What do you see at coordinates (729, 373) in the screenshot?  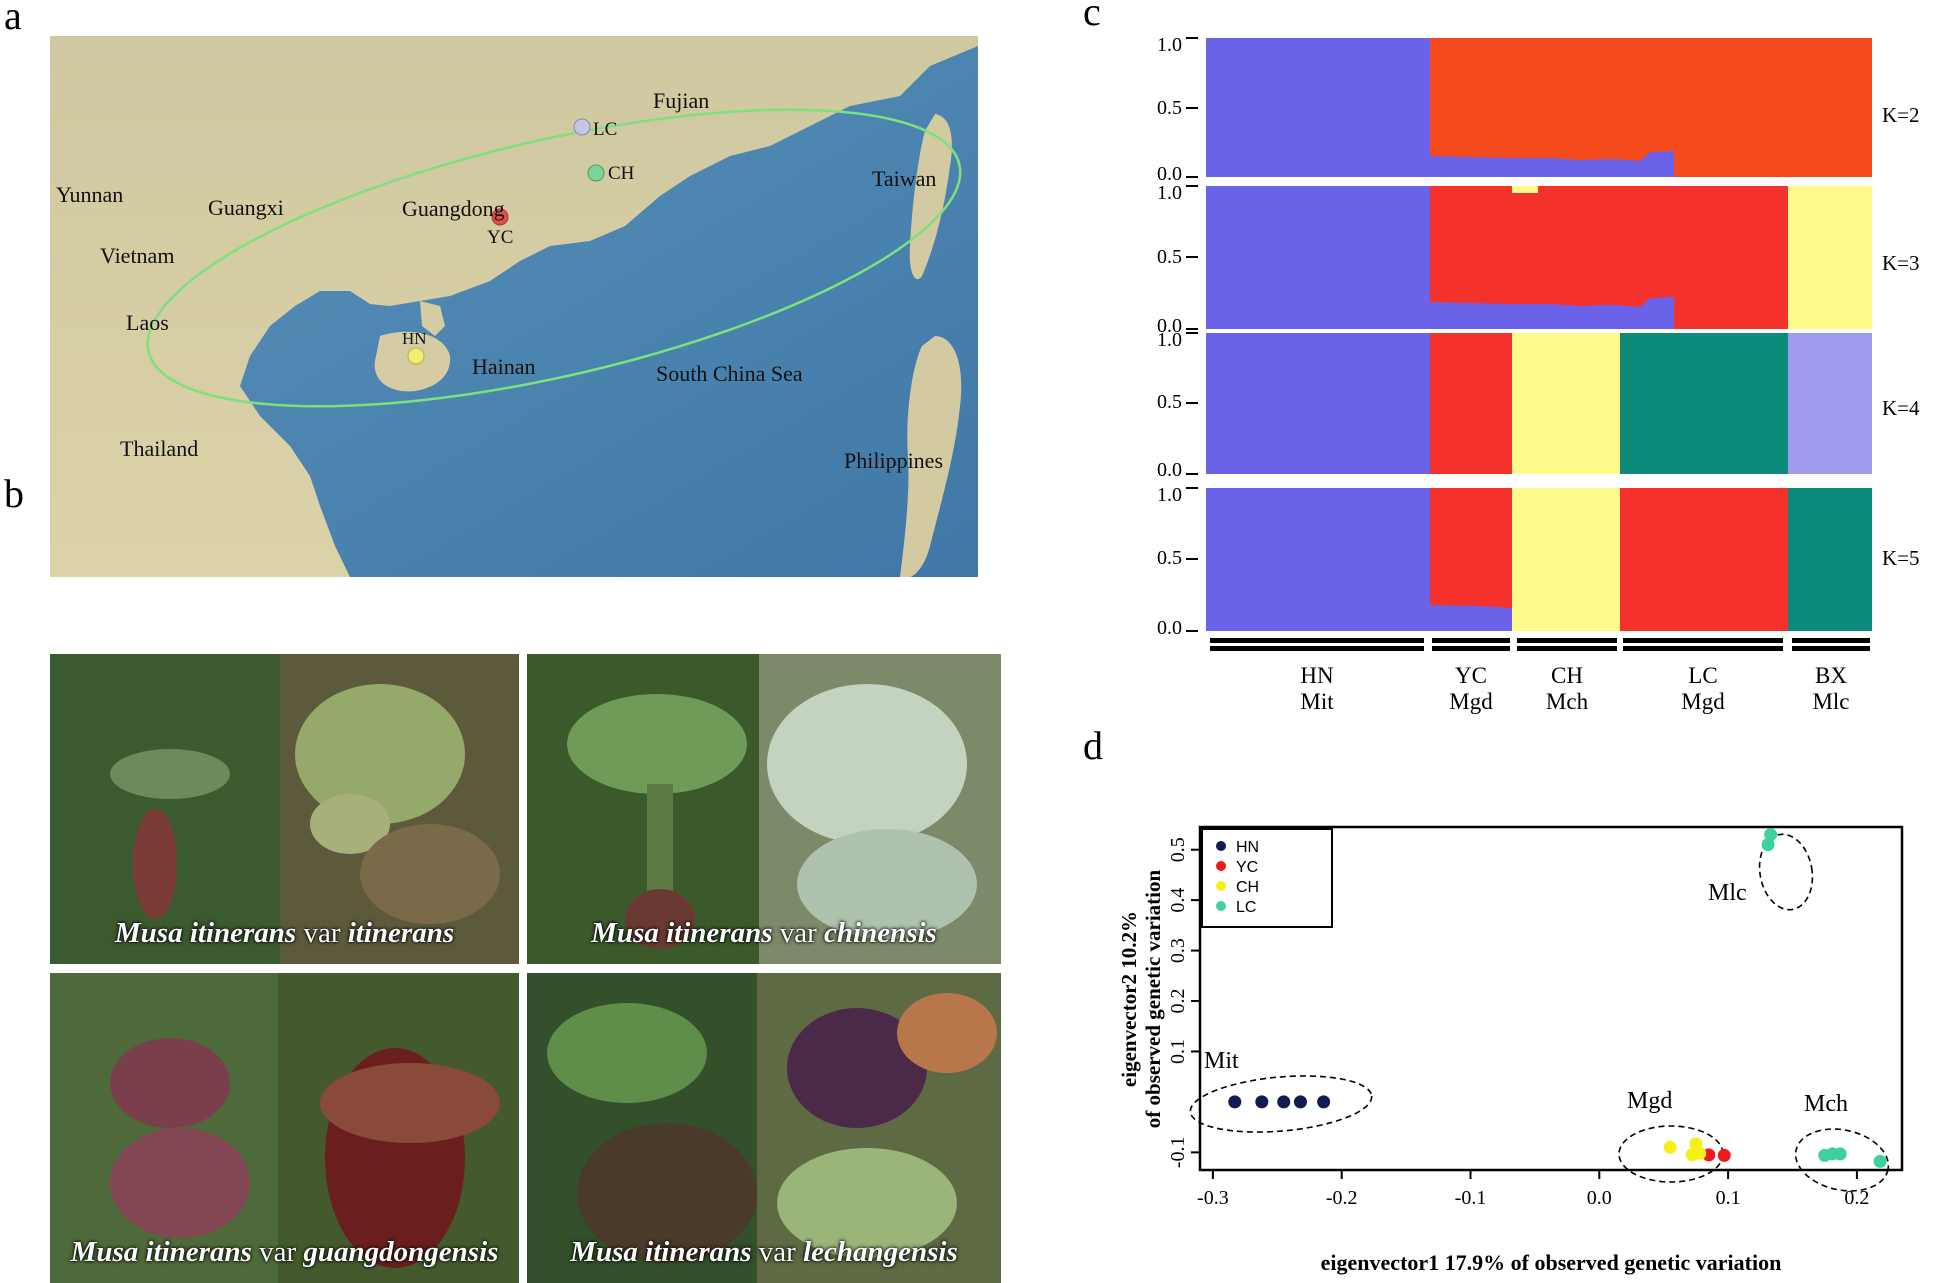 I see `map-label-scs: South China Sea` at bounding box center [729, 373].